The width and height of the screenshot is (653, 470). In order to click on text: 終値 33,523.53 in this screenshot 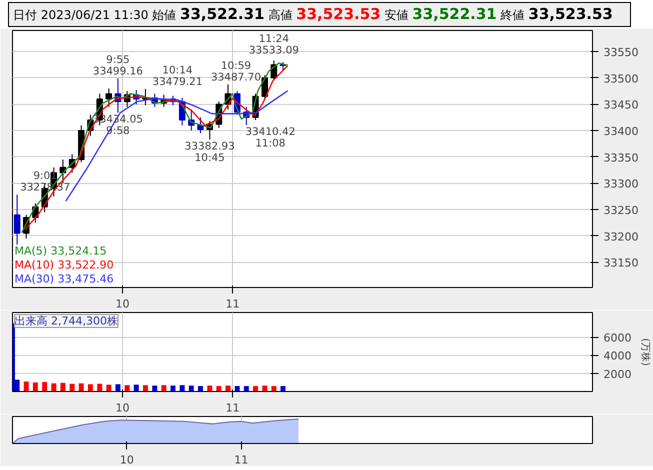, I will do `click(556, 14)`.